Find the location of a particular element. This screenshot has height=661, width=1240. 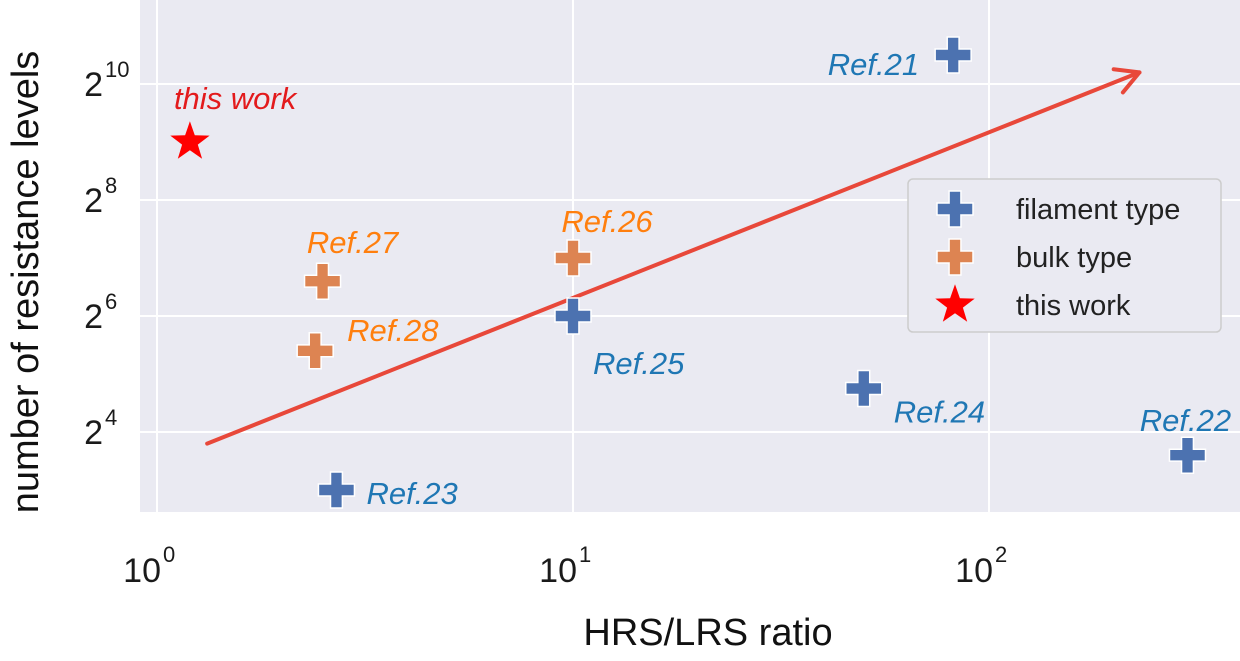

y-tick-exponent: 6 is located at coordinates (111, 301).